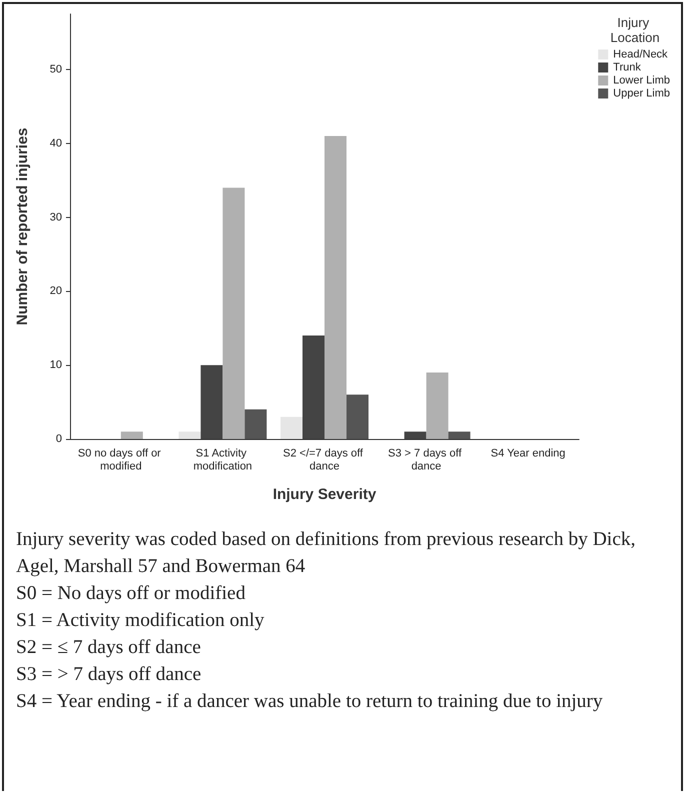 The image size is (685, 793). What do you see at coordinates (56, 365) in the screenshot?
I see `y-tick-label: 10` at bounding box center [56, 365].